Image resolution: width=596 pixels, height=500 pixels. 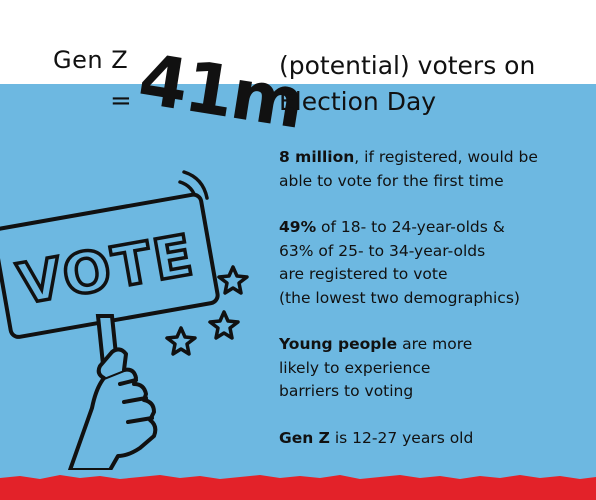 I want to click on fact-bold: 8 million, so click(x=317, y=157).